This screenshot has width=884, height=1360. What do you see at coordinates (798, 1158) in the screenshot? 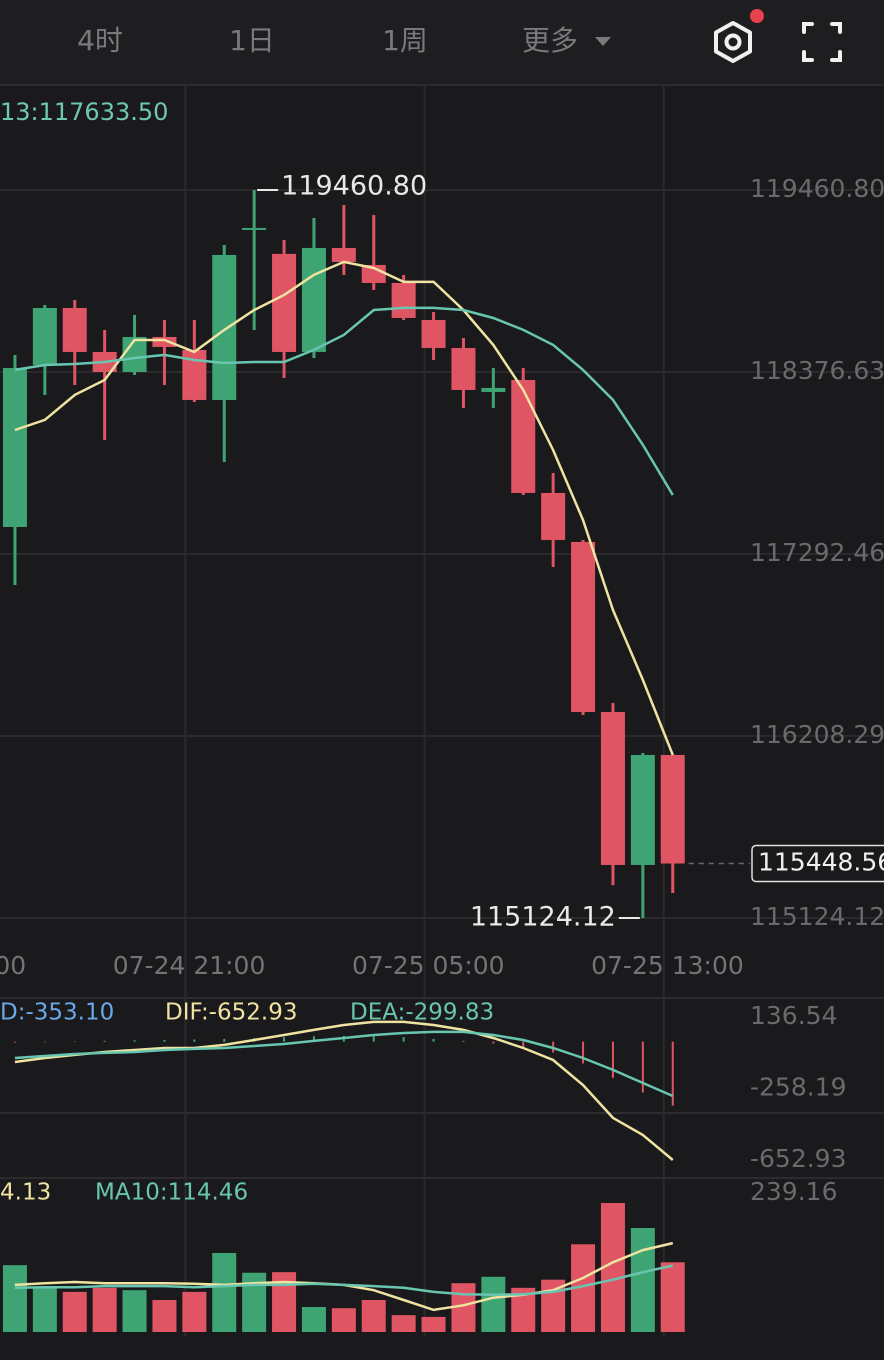
I see `y-tick-label: -652.93` at bounding box center [798, 1158].